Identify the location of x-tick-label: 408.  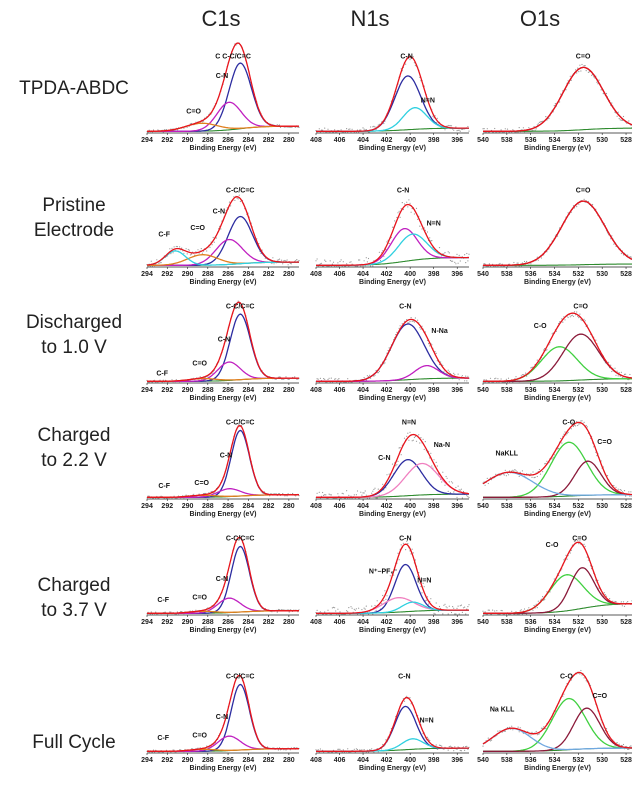
(316, 390).